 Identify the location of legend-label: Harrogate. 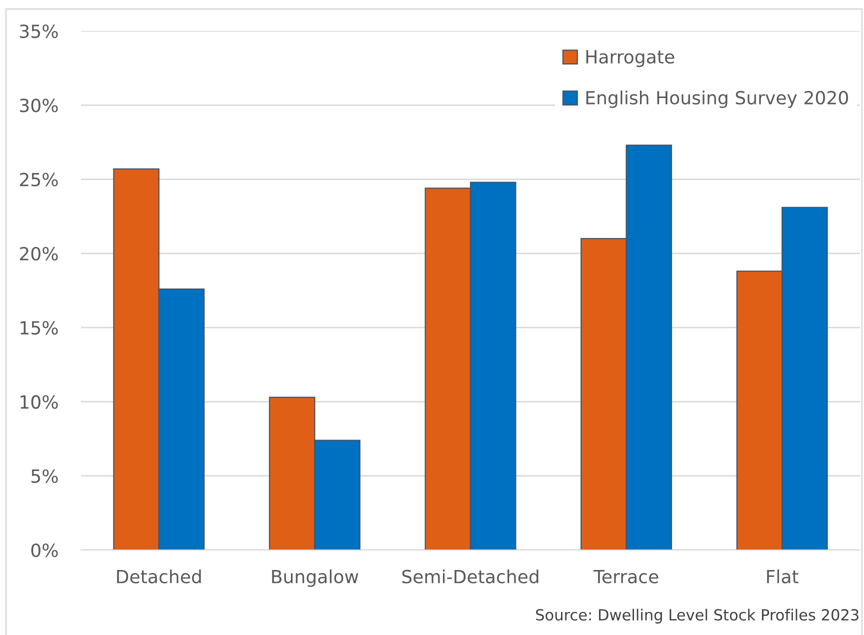
(630, 59).